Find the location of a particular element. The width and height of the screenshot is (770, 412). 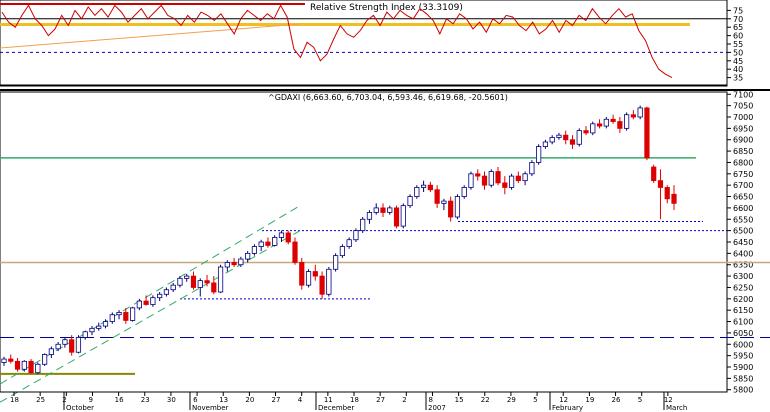

price-tick-label: 6600 is located at coordinates (743, 208).